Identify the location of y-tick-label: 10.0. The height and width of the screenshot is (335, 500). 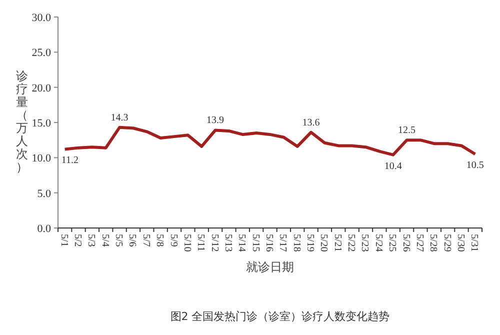
(42, 158).